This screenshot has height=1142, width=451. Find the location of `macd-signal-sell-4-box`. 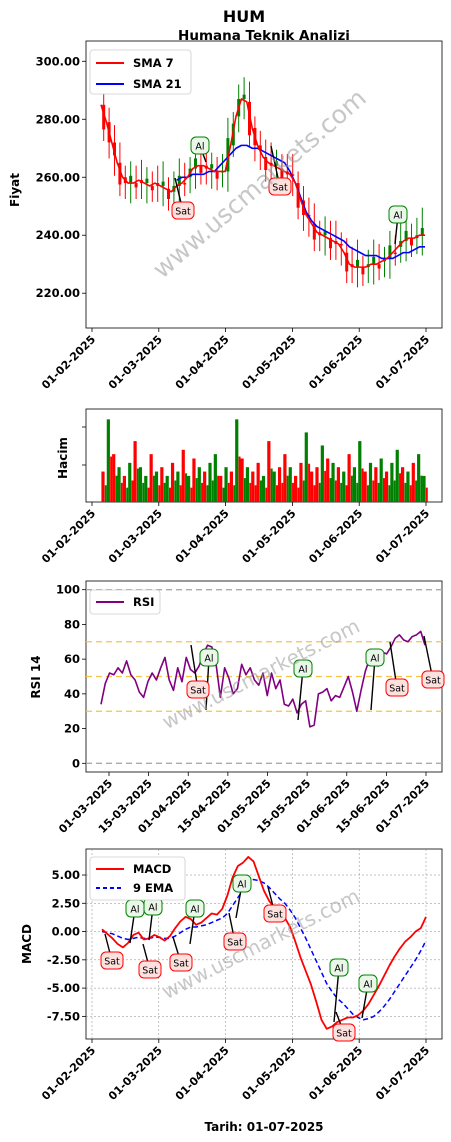

macd-signal-sell-4-box is located at coordinates (235, 941).